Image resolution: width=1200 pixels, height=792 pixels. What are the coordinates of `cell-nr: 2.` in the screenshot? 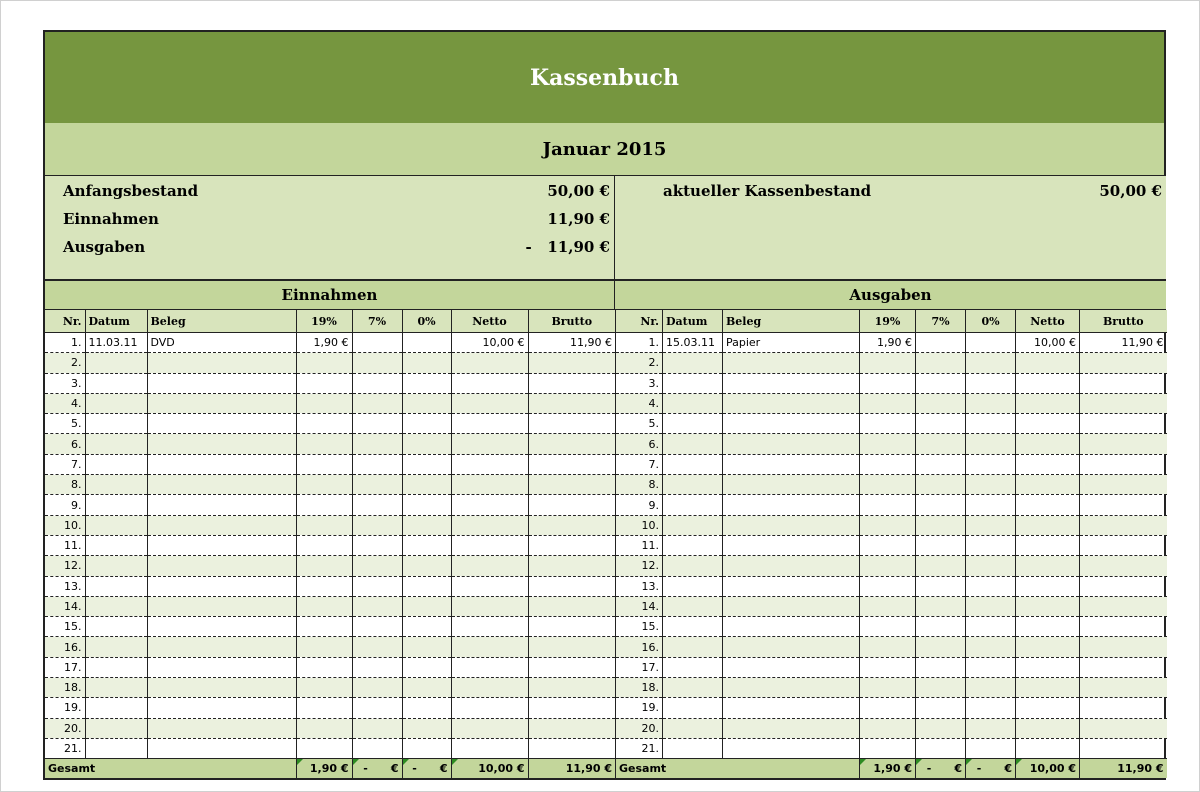 It's located at (639, 363).